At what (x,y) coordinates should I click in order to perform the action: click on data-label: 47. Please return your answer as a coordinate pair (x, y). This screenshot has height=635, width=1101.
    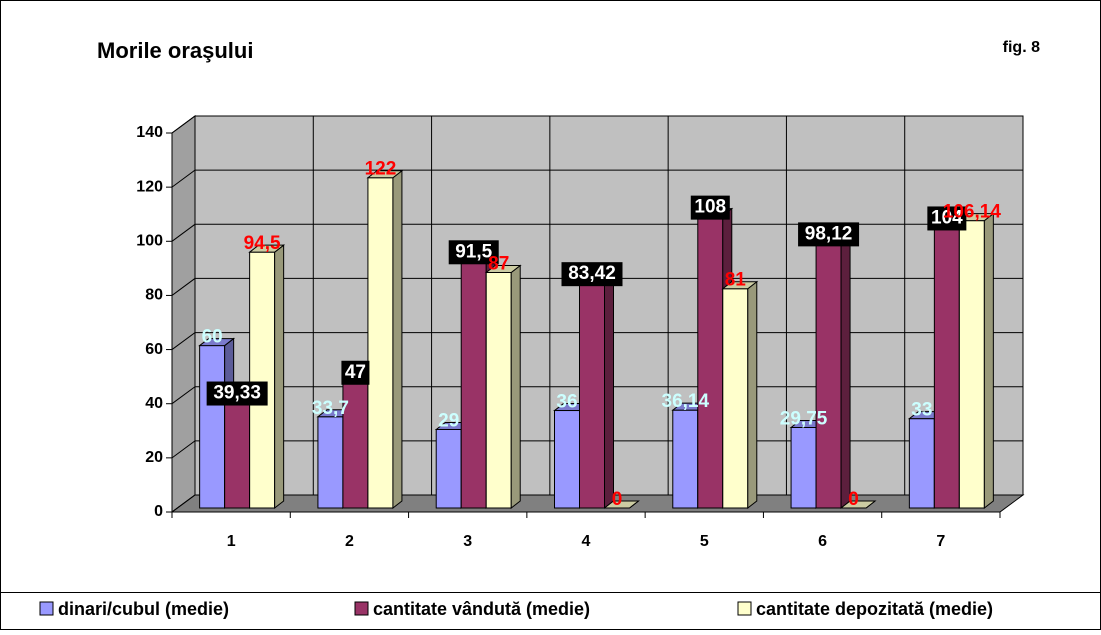
    Looking at the image, I should click on (355, 372).